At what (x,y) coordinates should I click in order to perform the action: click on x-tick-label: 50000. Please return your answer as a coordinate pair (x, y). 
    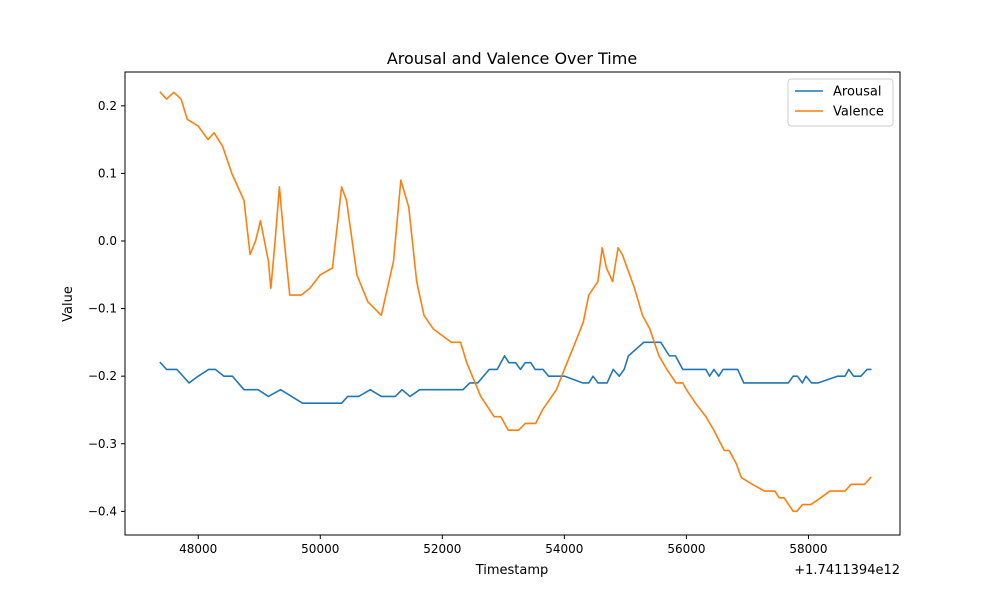
    Looking at the image, I should click on (320, 549).